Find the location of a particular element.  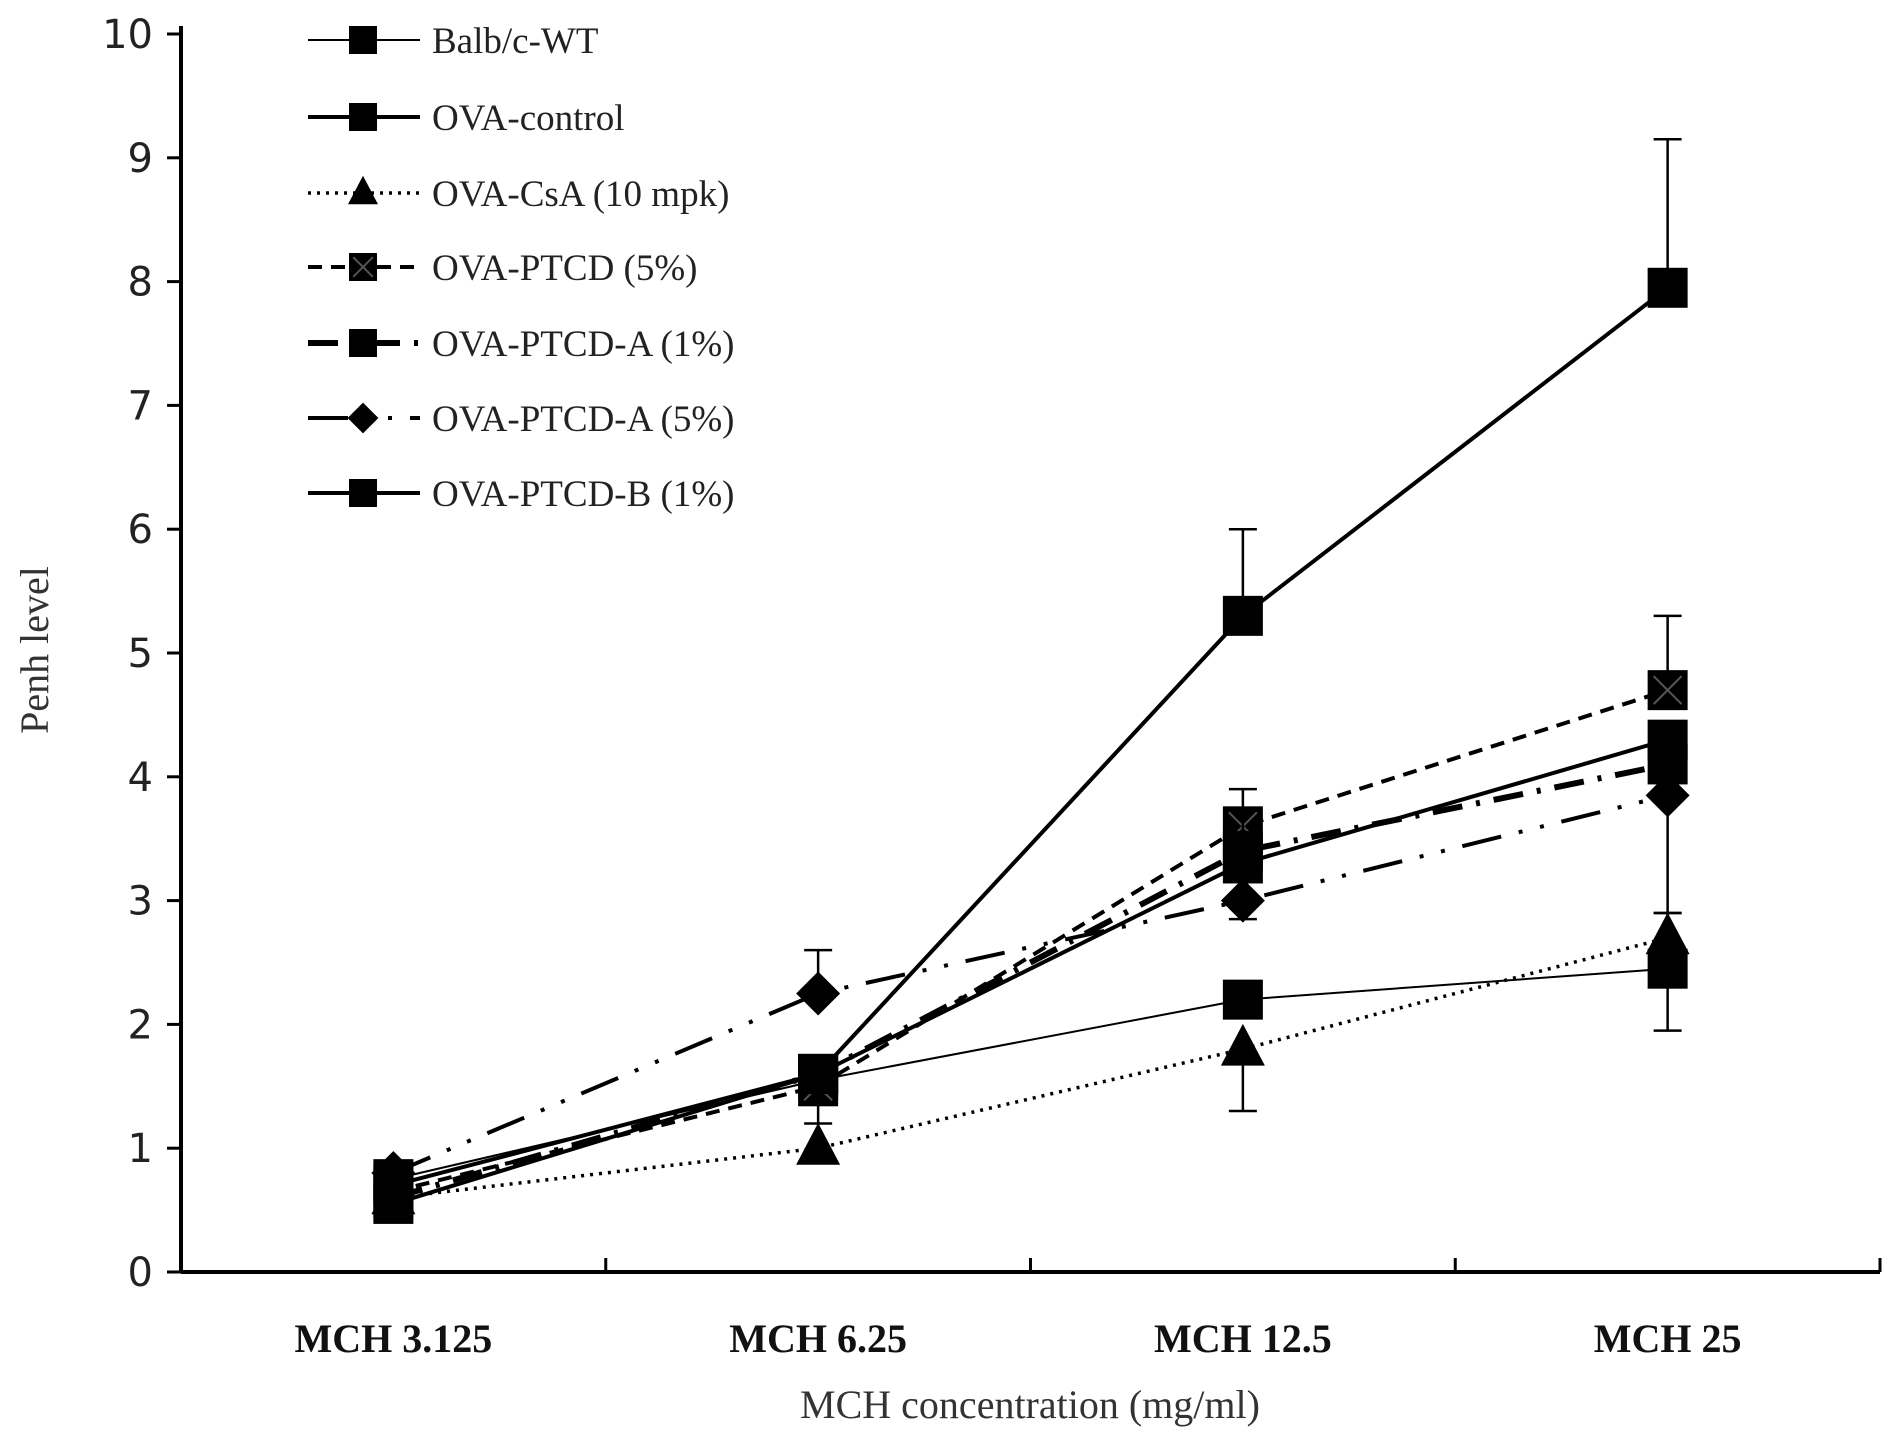

legend-item: OVA-CsA (10 mpk) is located at coordinates (518, 194).